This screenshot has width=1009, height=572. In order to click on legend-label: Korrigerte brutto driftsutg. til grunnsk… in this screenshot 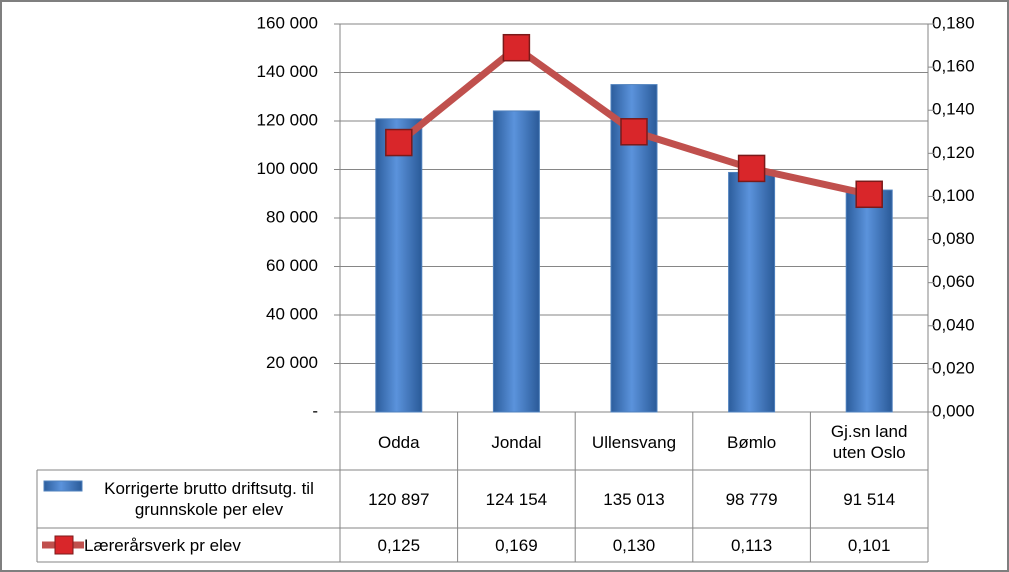, I will do `click(209, 499)`.